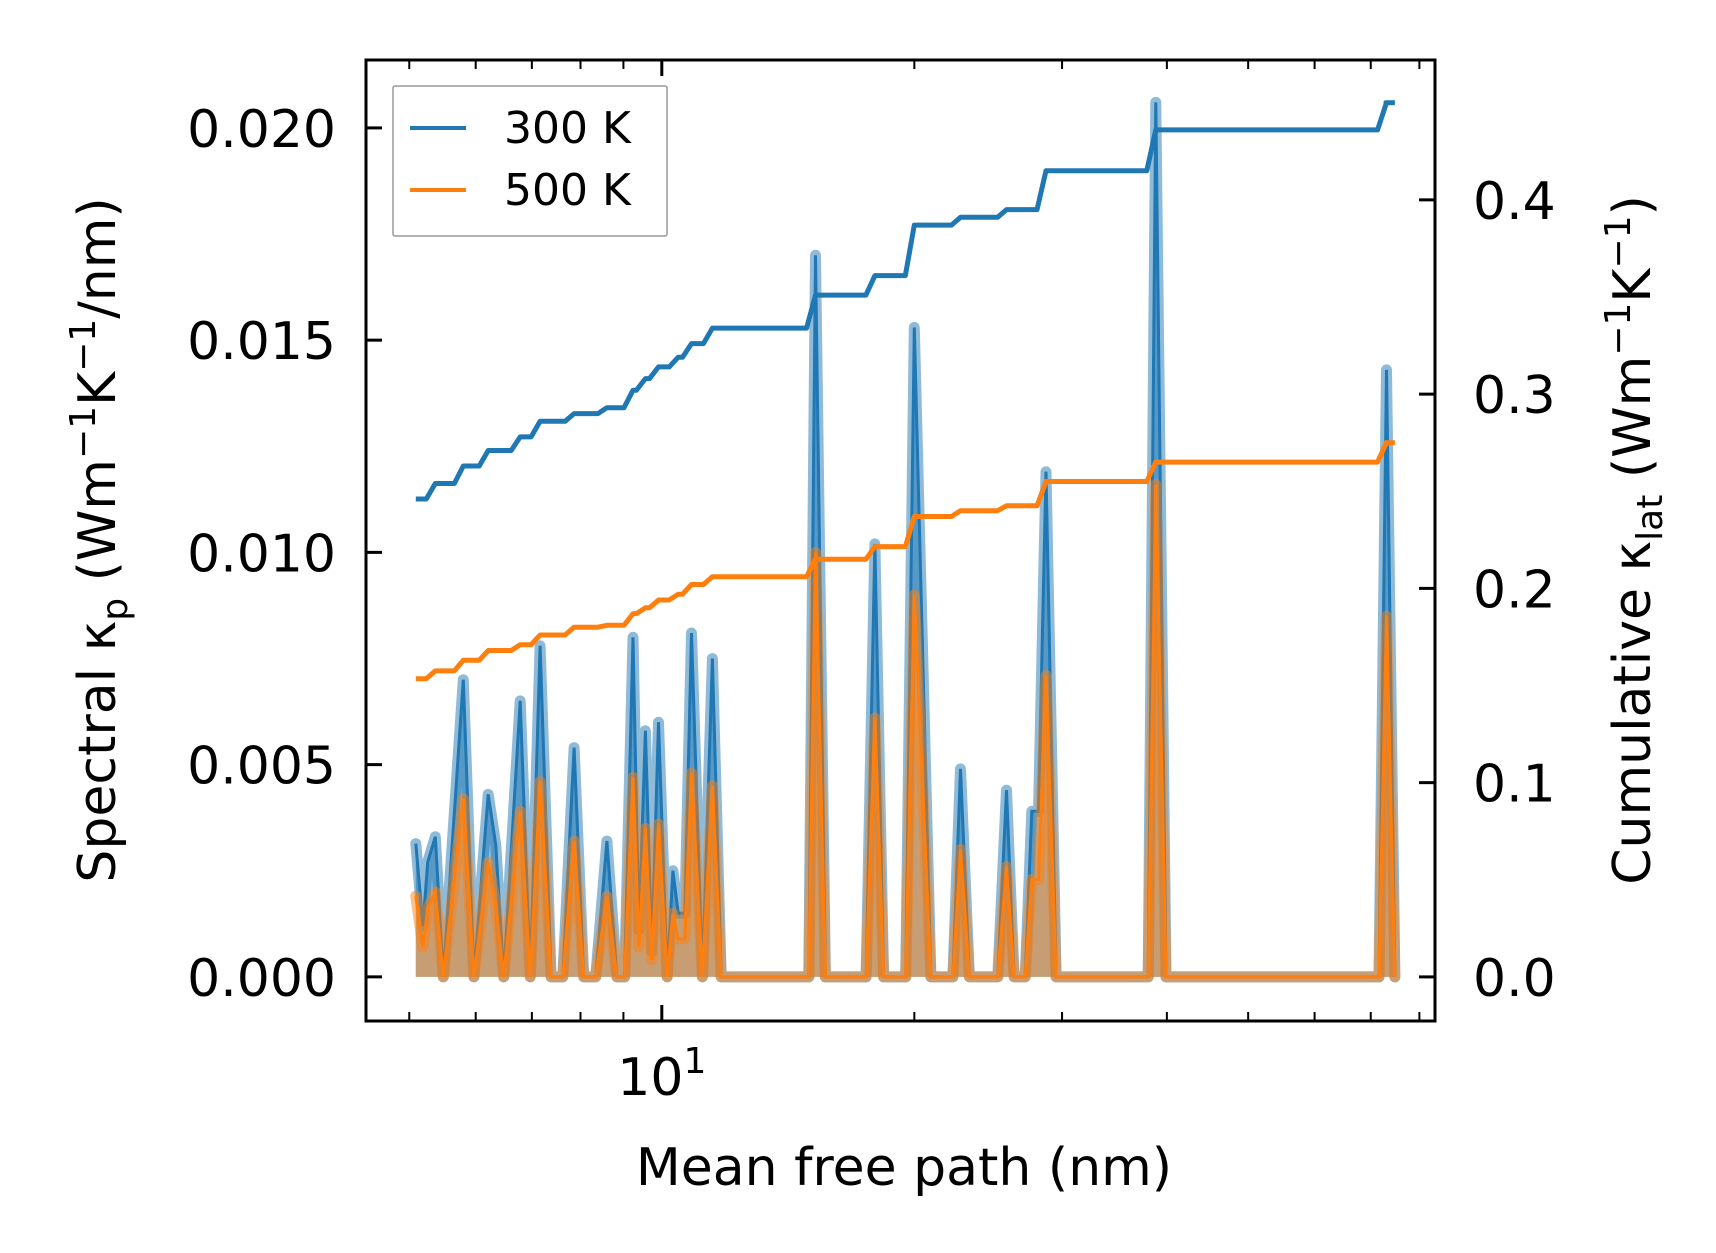 This screenshot has height=1253, width=1716. Describe the element at coordinates (1514, 202) in the screenshot. I see `right-y-tick-label: 0.4` at that location.